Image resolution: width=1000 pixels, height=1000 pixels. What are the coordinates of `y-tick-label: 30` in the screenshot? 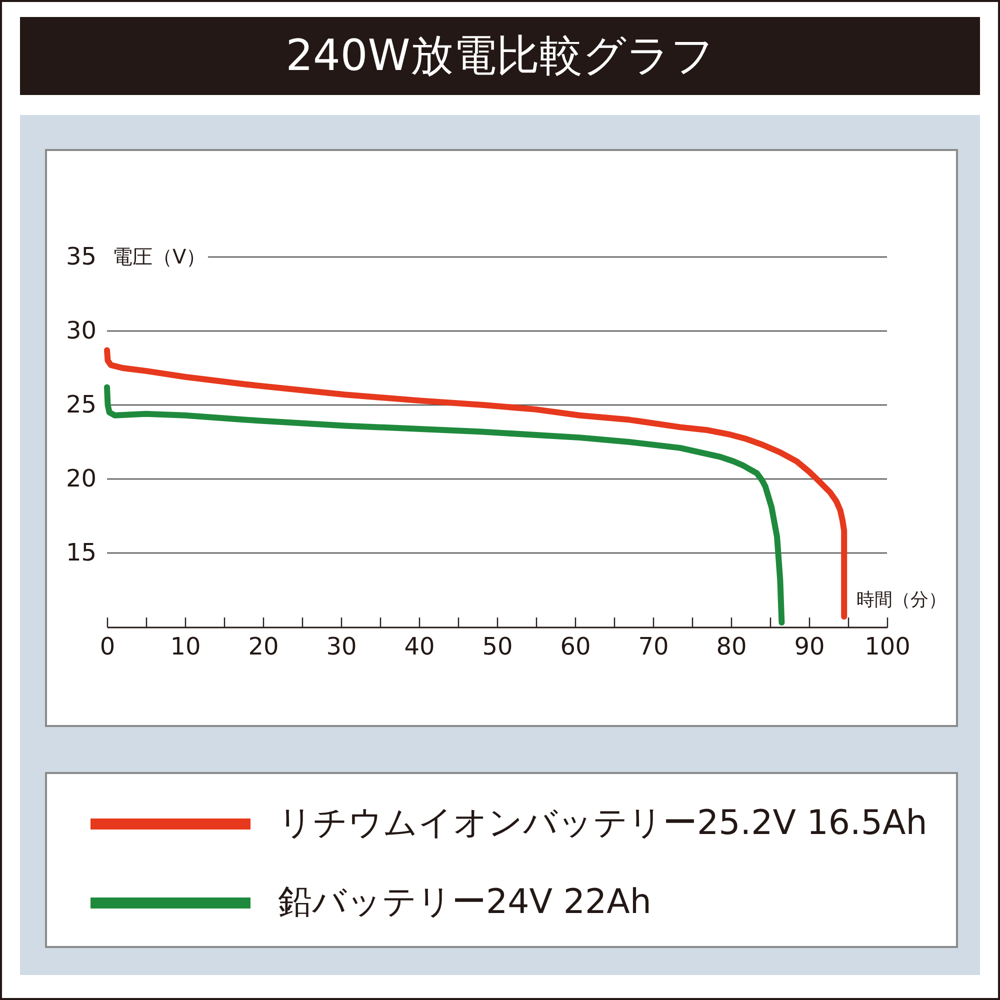 It's located at (81, 330).